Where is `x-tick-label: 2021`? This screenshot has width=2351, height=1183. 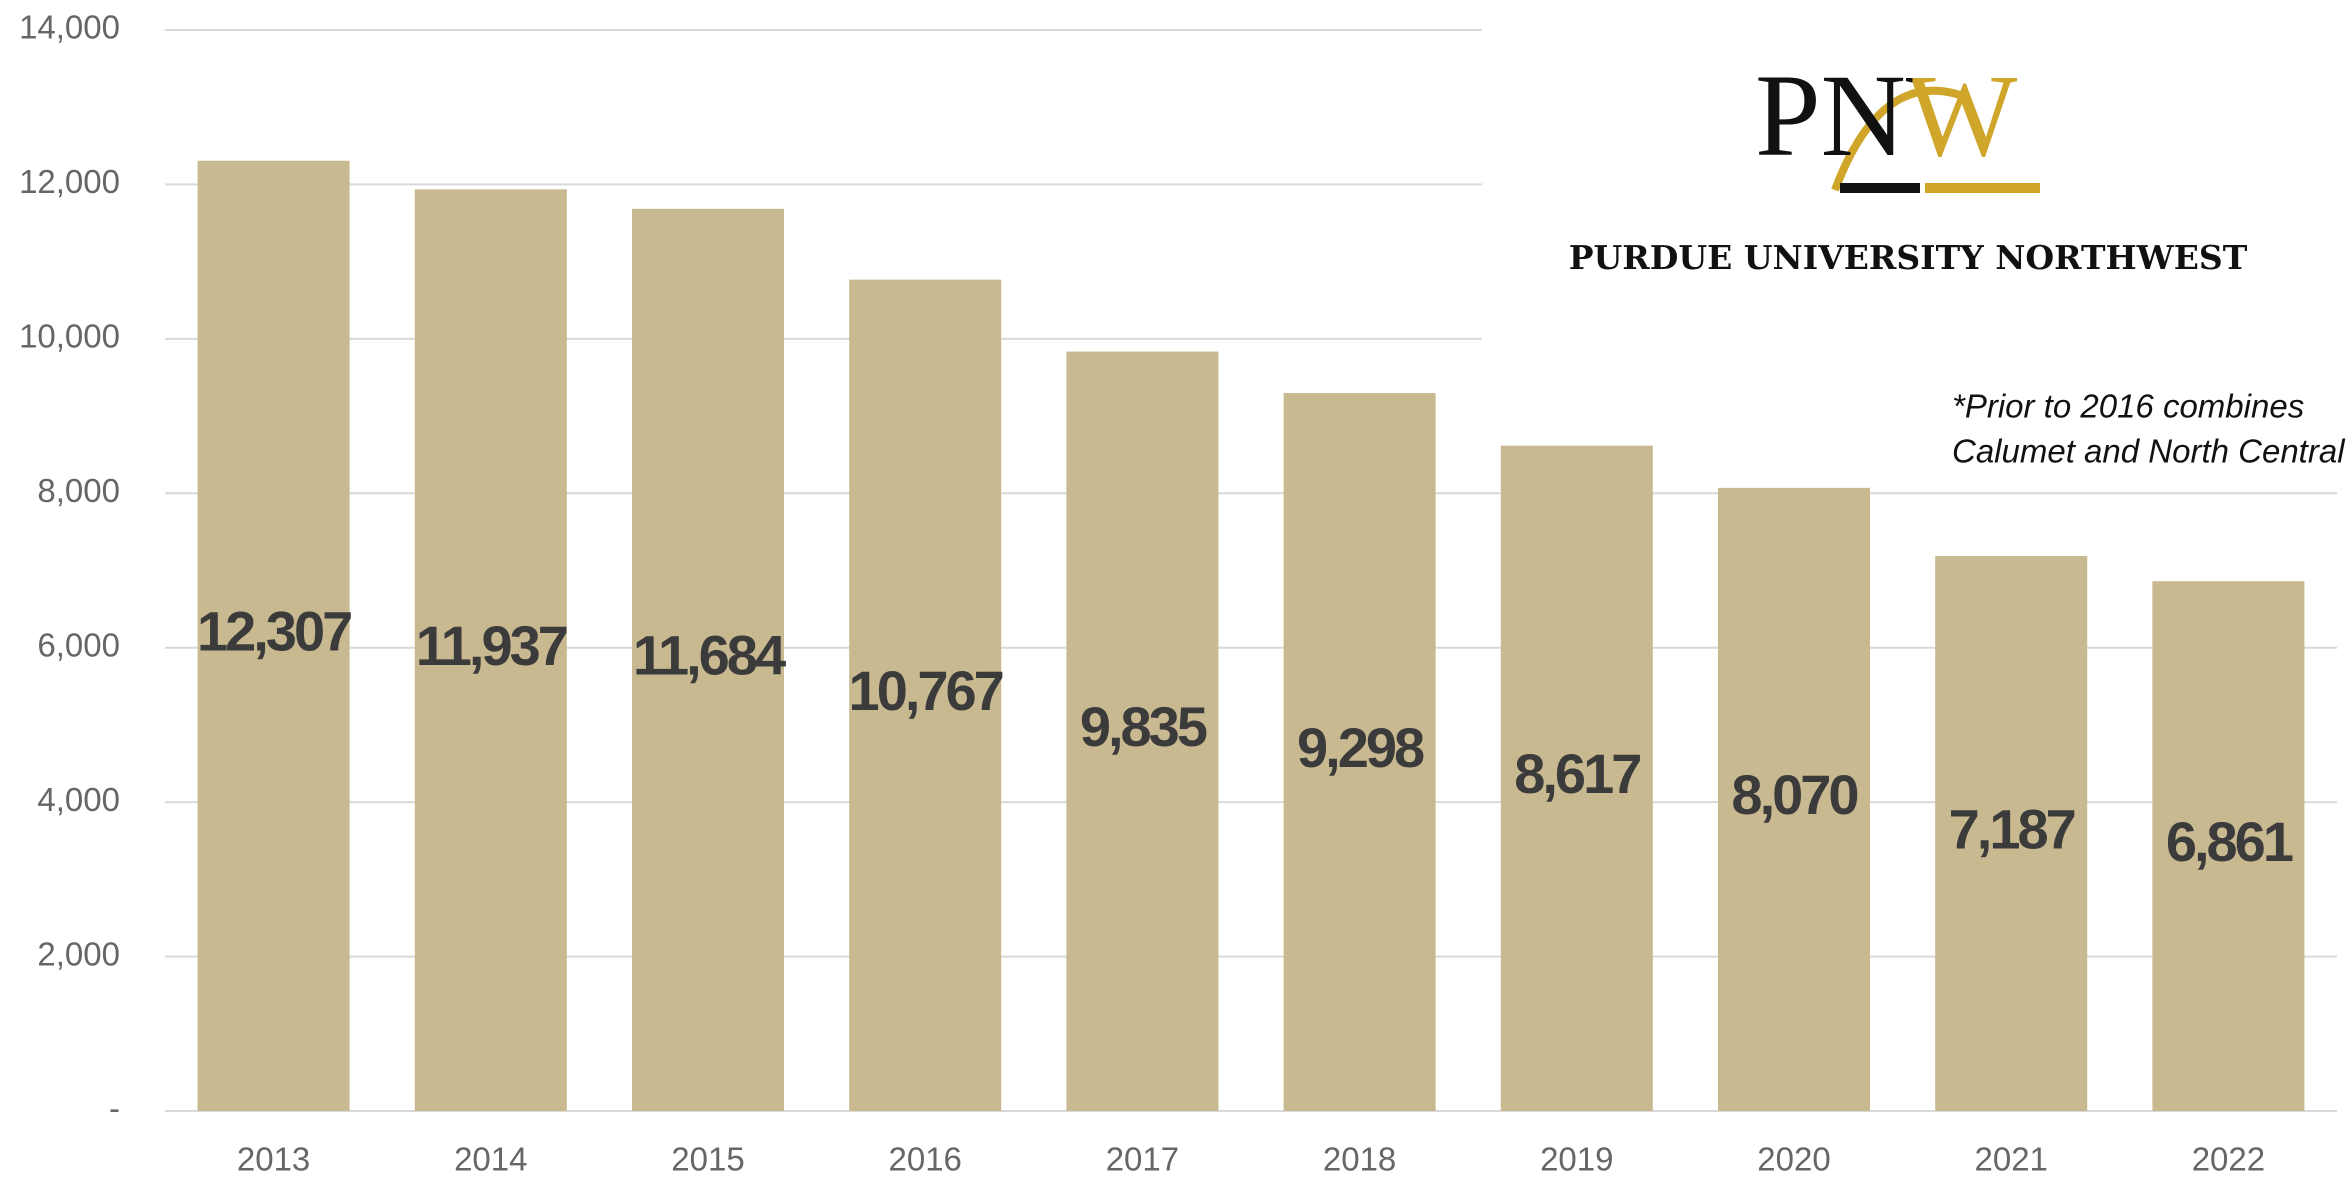 x-tick-label: 2021 is located at coordinates (2010, 1159).